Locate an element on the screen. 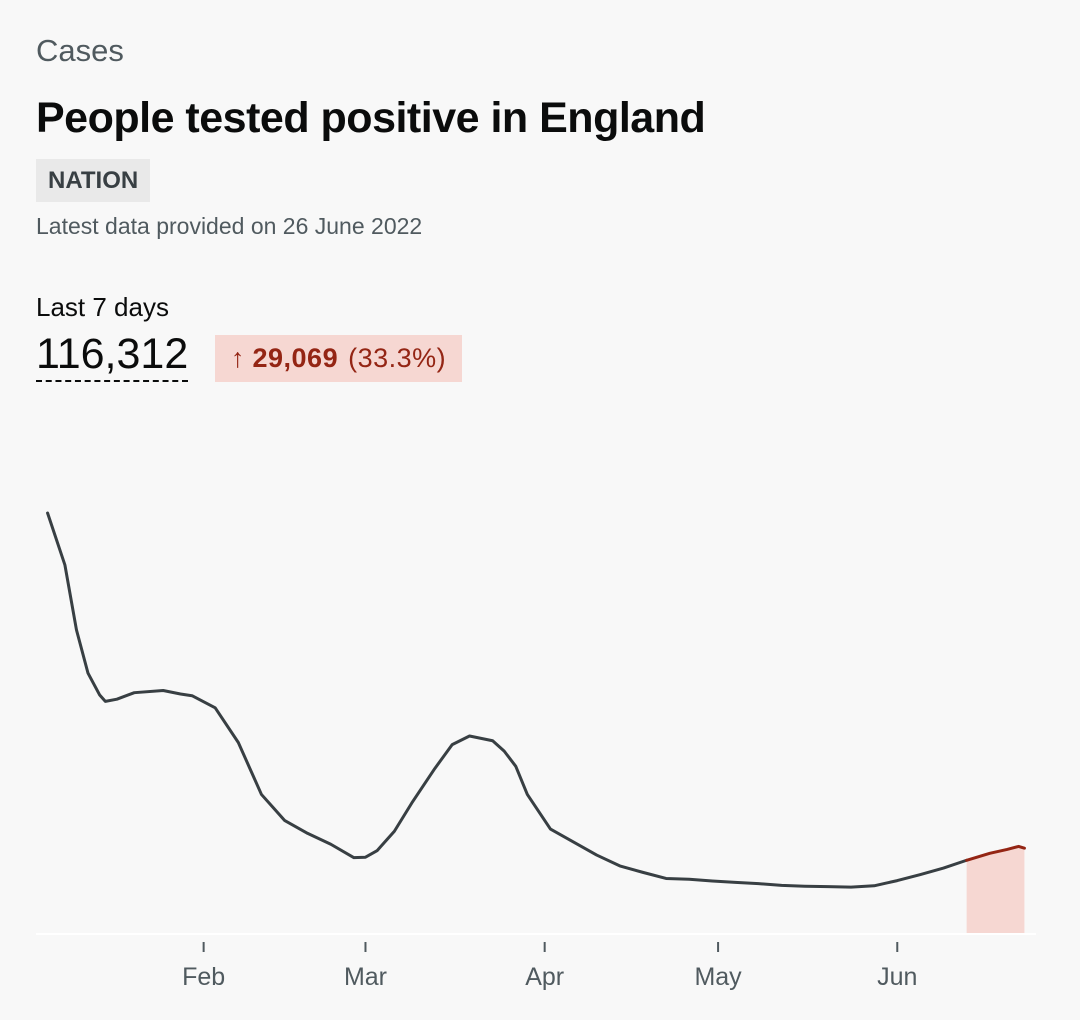 This screenshot has width=1080, height=1020. x-tick-label-may: May is located at coordinates (718, 977).